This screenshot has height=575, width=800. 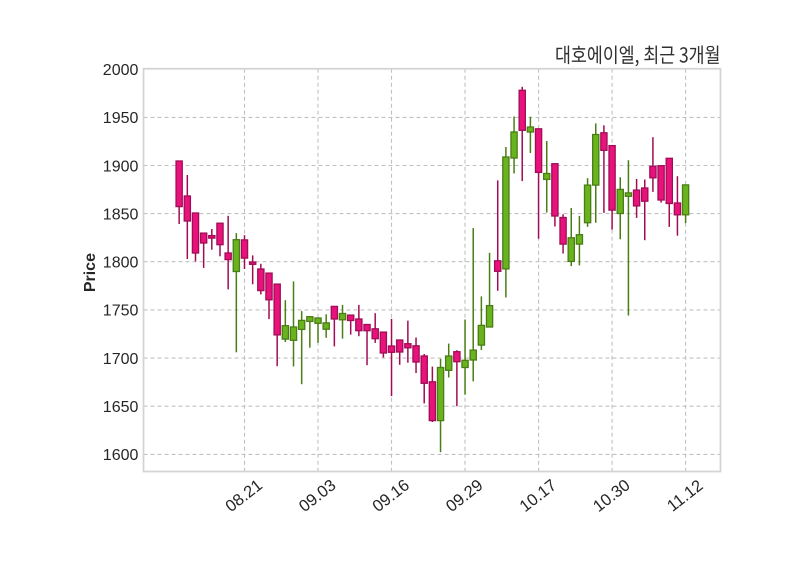 I want to click on svg-text: 1600, so click(x=121, y=455).